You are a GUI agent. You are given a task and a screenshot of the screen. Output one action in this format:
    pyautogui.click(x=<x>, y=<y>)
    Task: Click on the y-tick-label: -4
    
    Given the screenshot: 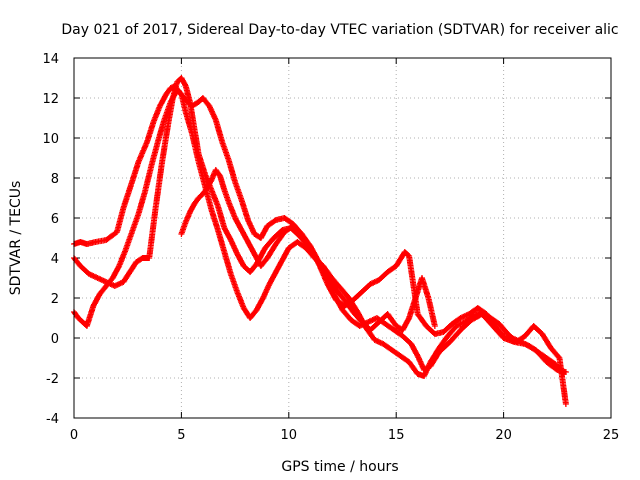 What is the action you would take?
    pyautogui.click(x=52, y=419)
    